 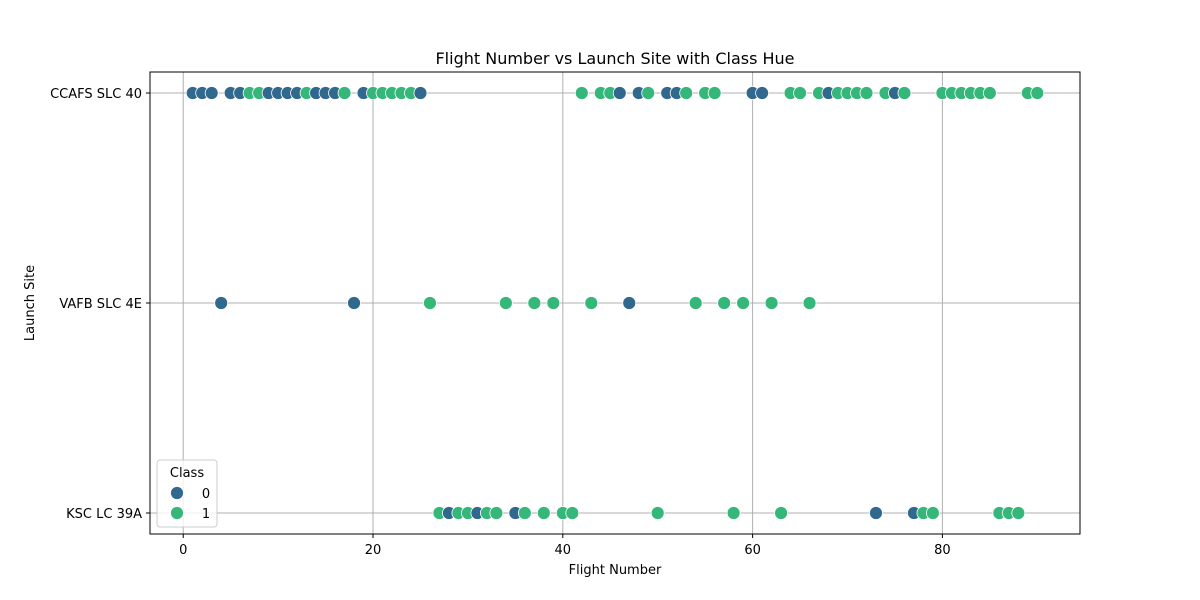 I want to click on x-tick-label: 40, so click(x=563, y=550).